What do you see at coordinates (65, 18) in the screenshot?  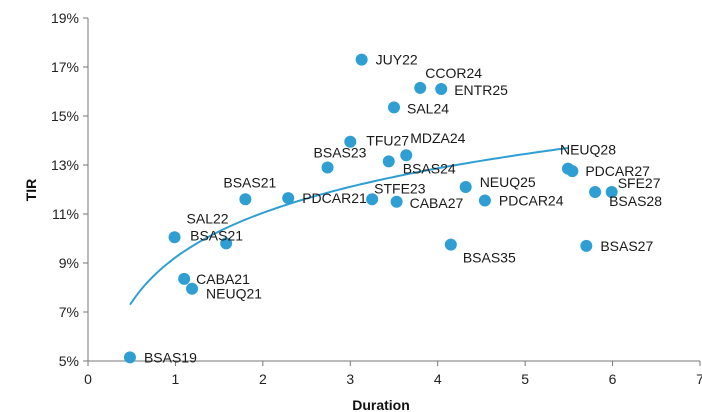 I see `y-tick-label: 19%` at bounding box center [65, 18].